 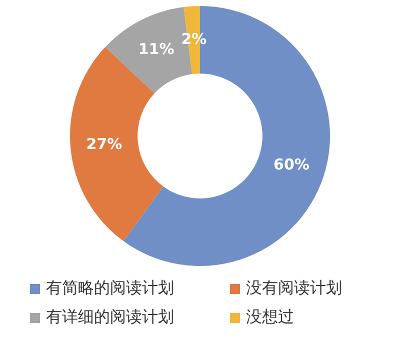 I want to click on legend-label: 有简略的阅读计划, so click(x=110, y=288).